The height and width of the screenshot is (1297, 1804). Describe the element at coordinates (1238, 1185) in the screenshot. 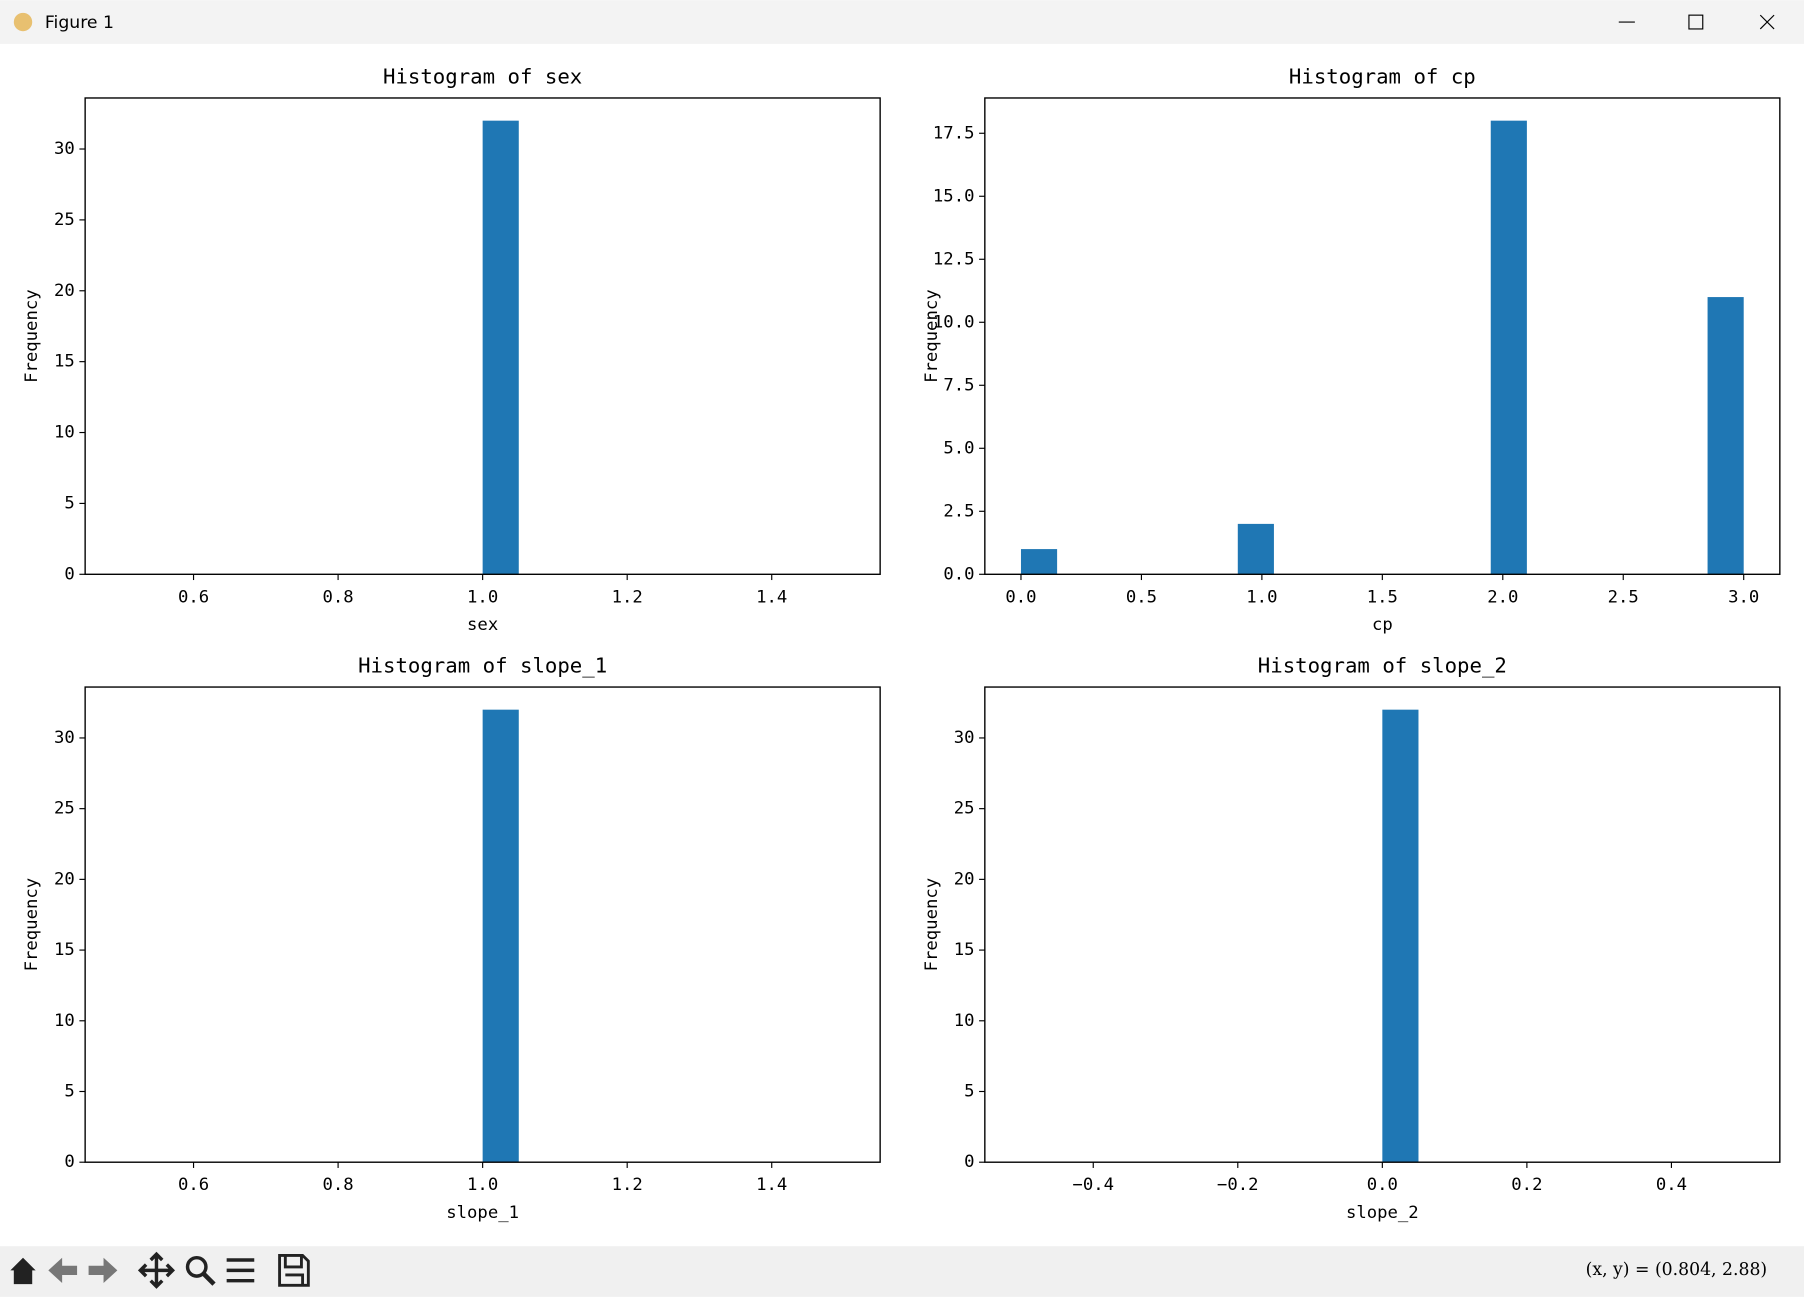

I see `x-tick-label: −0.2` at that location.